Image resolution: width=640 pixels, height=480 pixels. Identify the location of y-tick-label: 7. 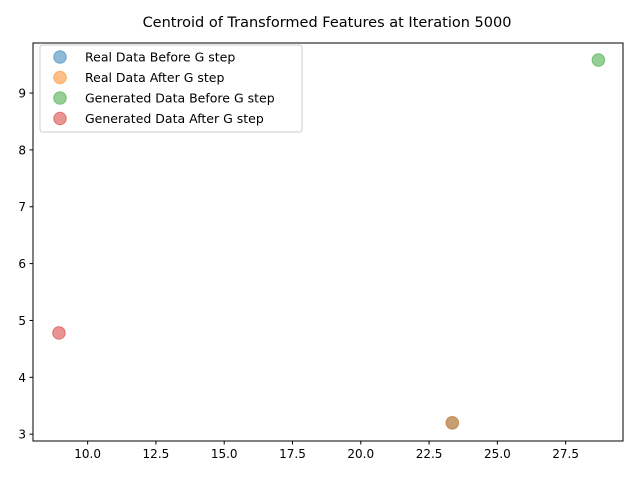
(22, 207).